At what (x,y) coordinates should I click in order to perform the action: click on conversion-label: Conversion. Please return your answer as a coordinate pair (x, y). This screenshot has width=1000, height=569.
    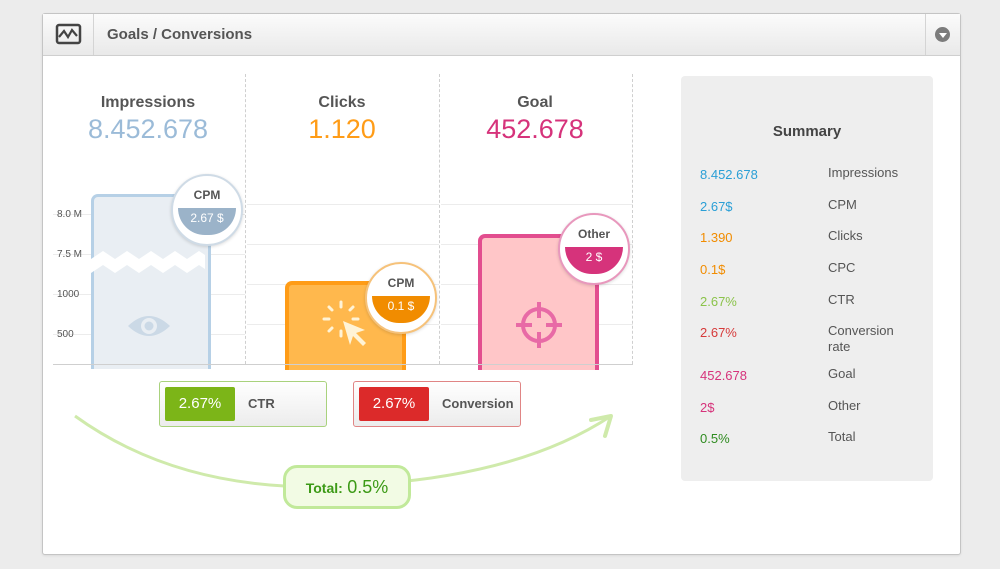
    Looking at the image, I should click on (478, 403).